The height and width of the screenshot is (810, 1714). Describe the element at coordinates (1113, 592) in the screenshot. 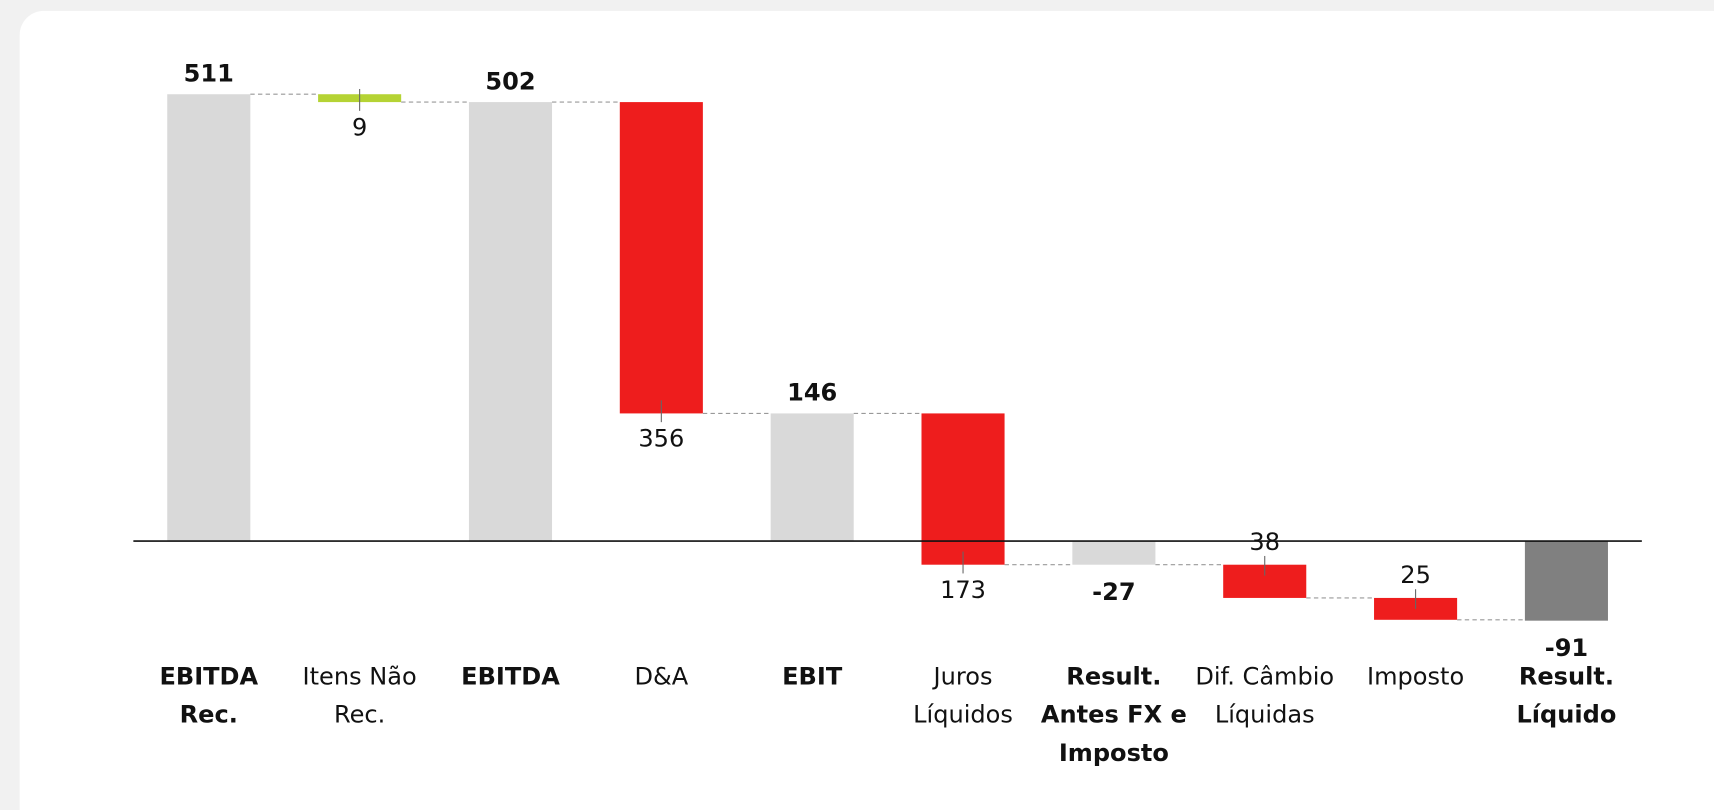

I see `value-label: -27` at that location.